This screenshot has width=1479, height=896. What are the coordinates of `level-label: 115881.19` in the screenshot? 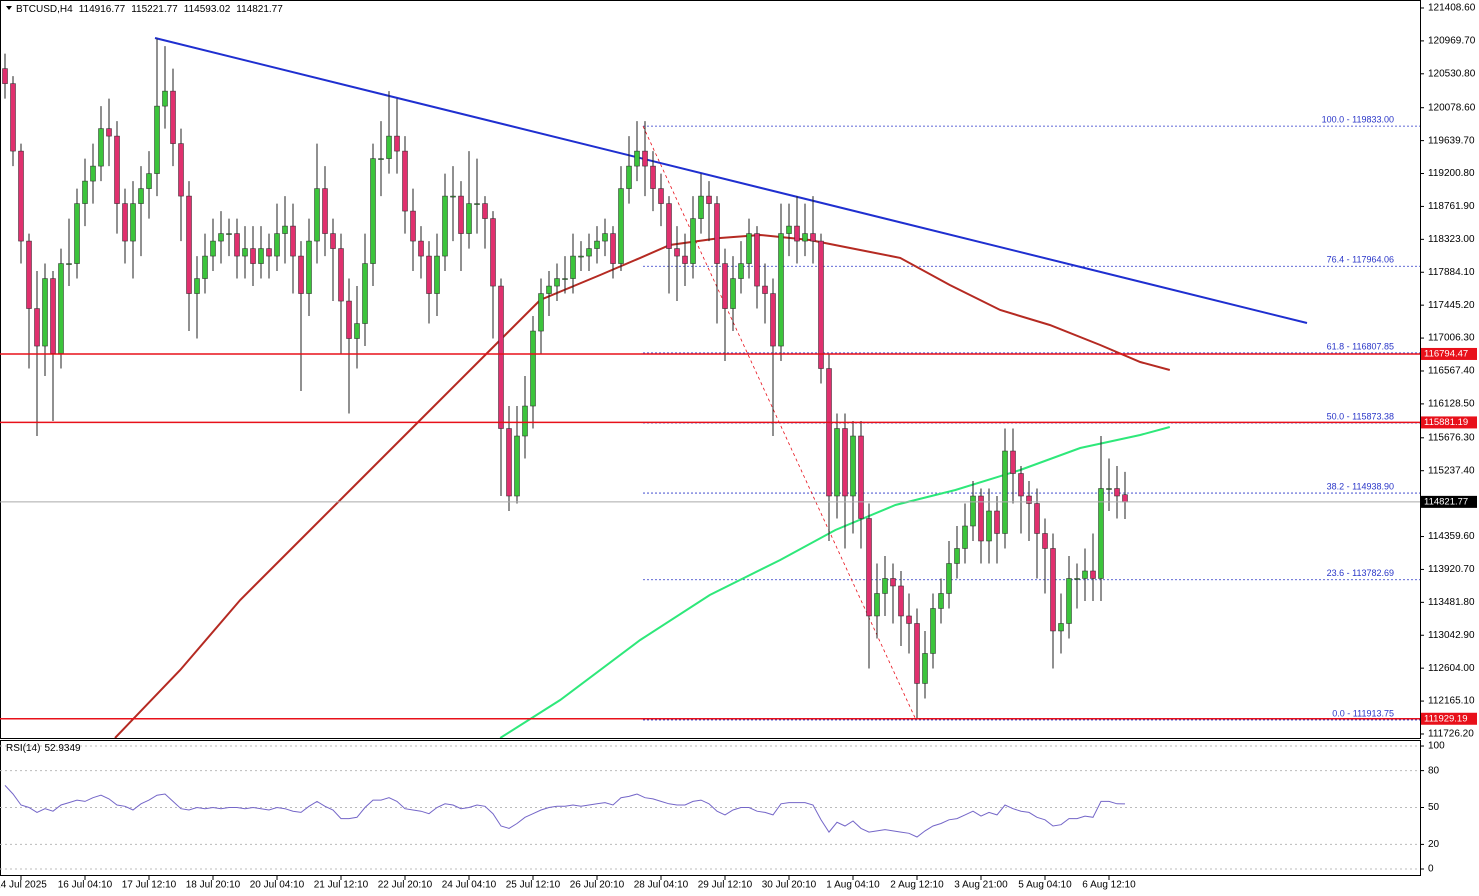 It's located at (1446, 422).